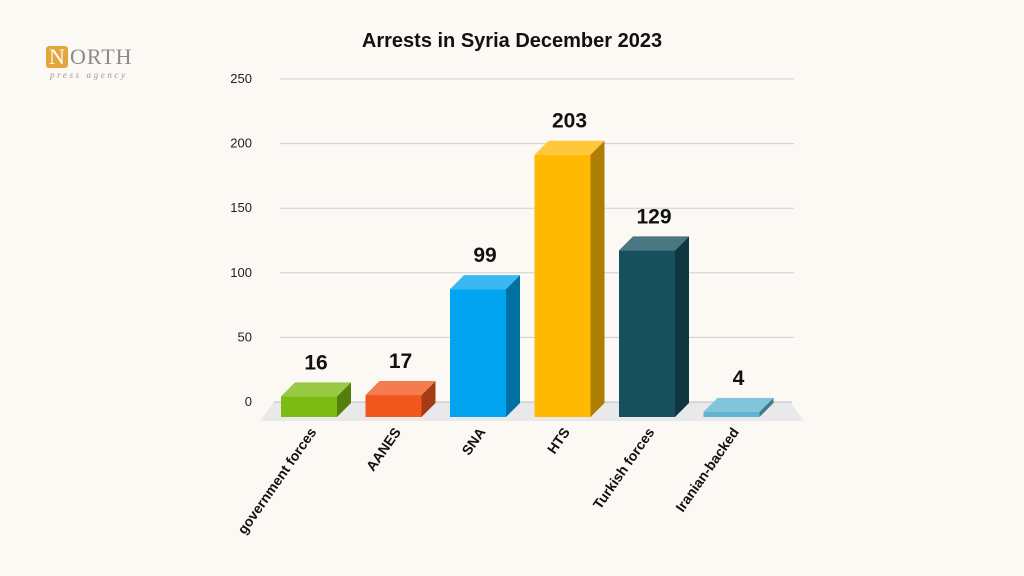  Describe the element at coordinates (241, 78) in the screenshot. I see `y-tick-label: 250` at that location.